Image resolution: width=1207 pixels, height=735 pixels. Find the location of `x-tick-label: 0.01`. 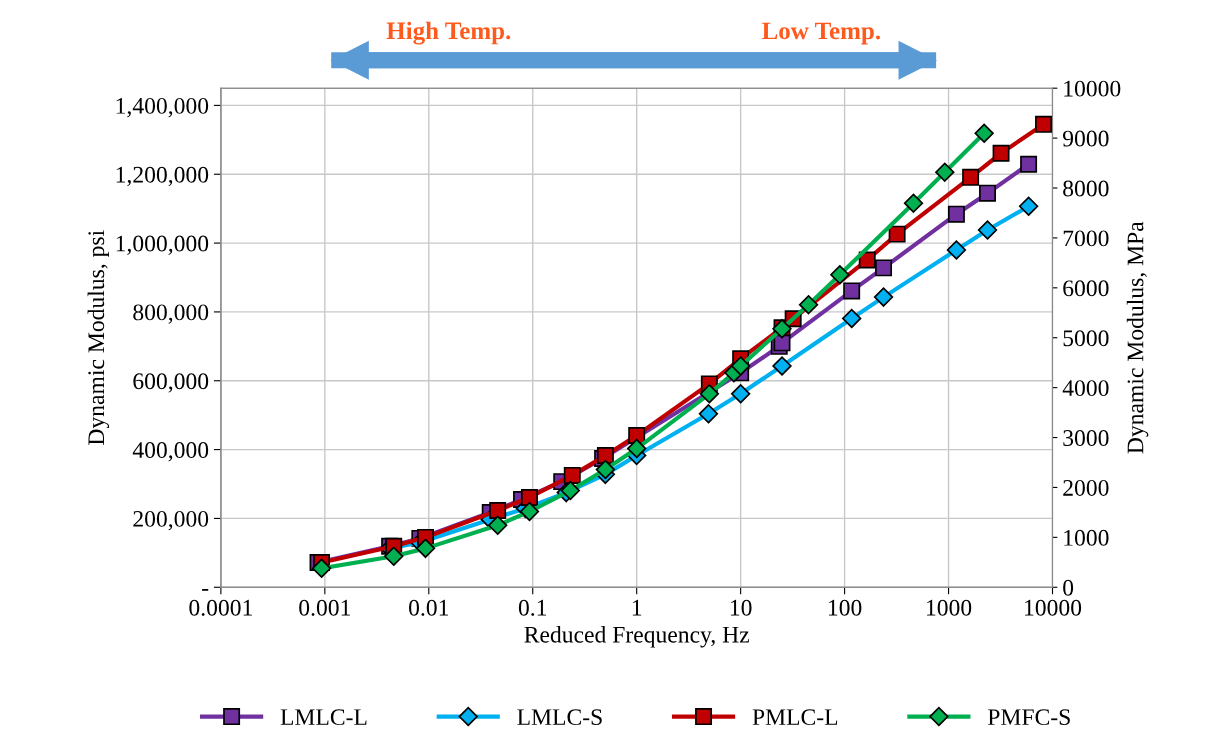

x-tick-label: 0.01 is located at coordinates (429, 607).